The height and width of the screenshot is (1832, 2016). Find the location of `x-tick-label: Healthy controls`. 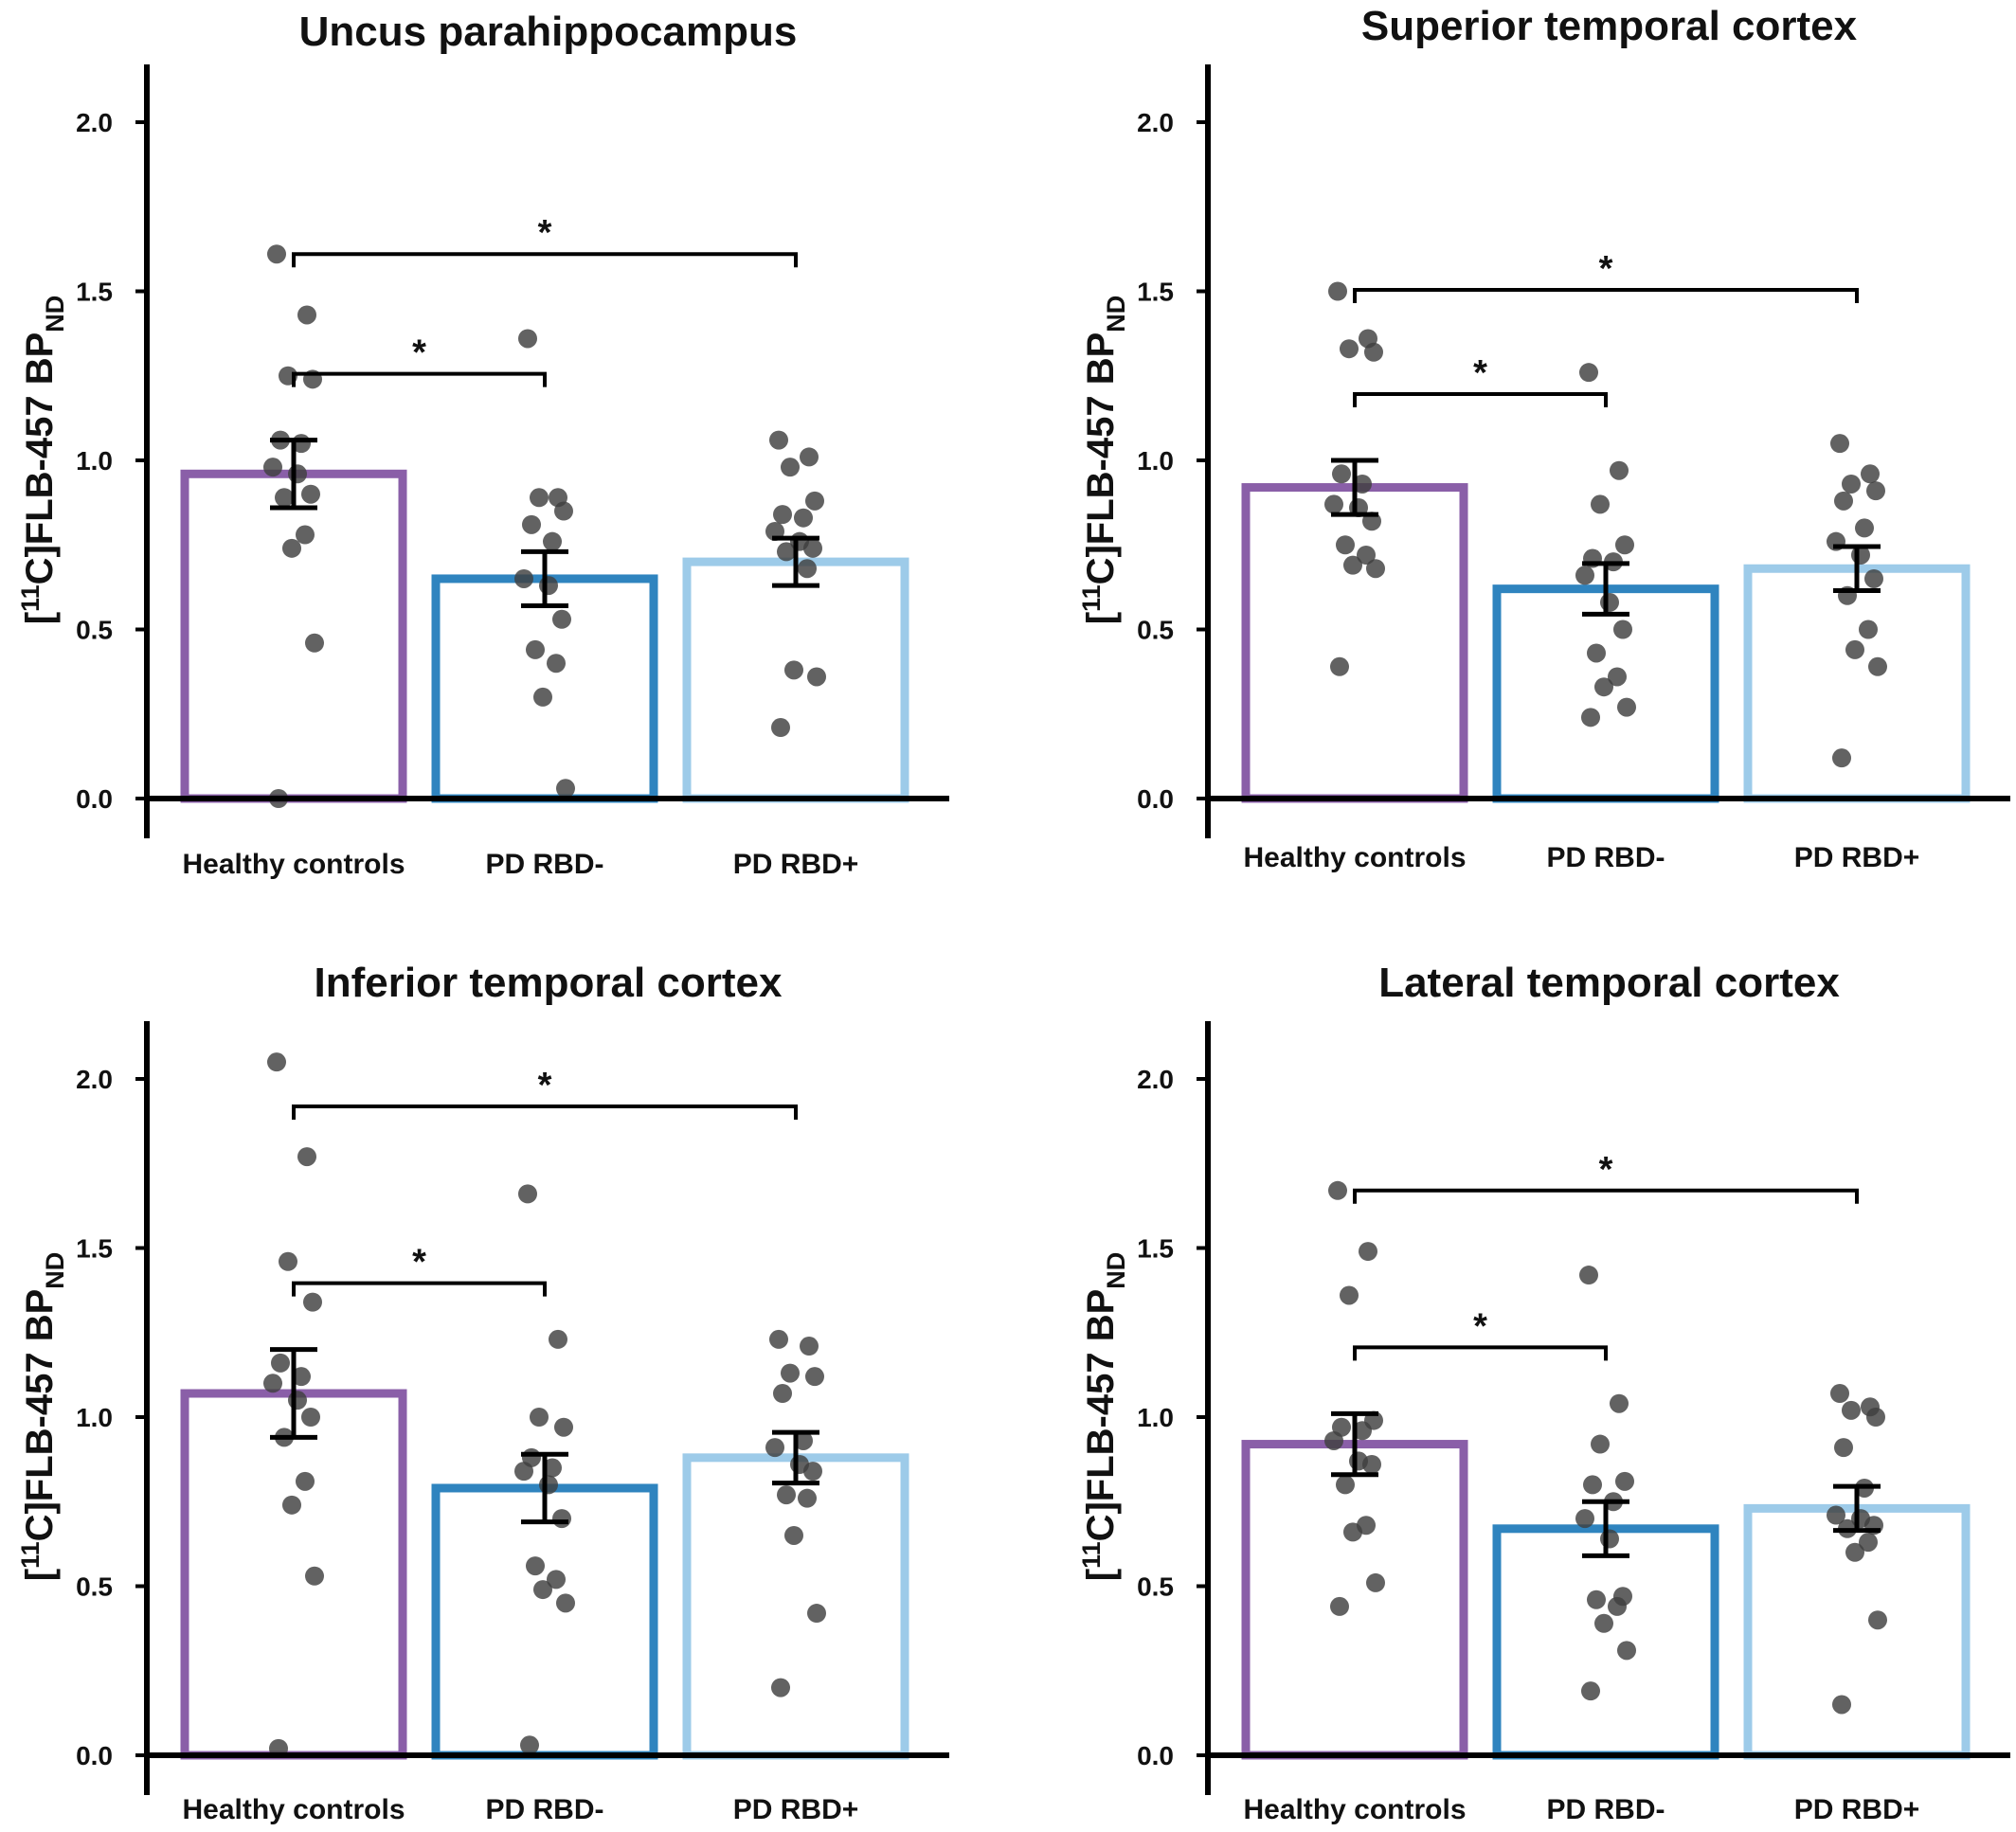

x-tick-label: Healthy controls is located at coordinates (1354, 858).